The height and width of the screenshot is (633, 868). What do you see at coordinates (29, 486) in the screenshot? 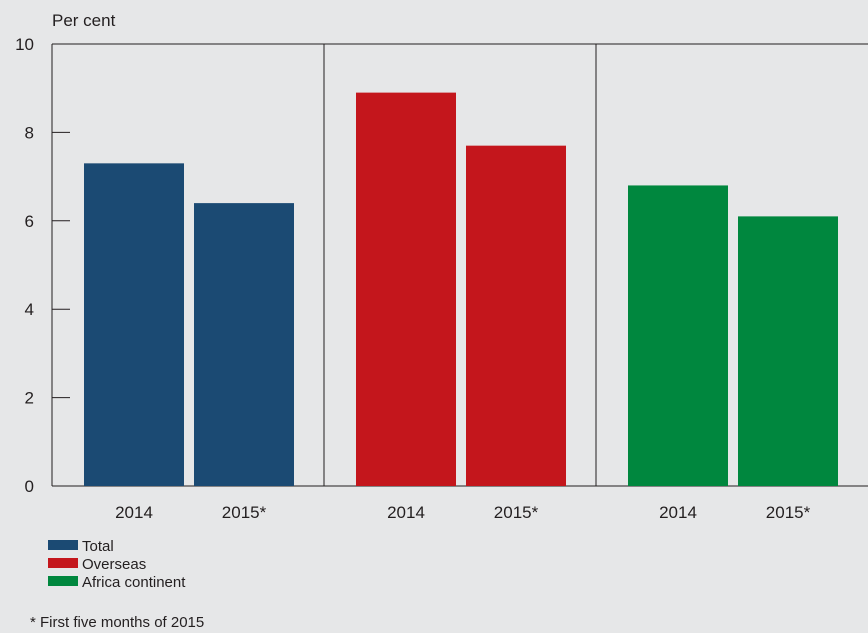
I see `y-tick-label: 0` at bounding box center [29, 486].